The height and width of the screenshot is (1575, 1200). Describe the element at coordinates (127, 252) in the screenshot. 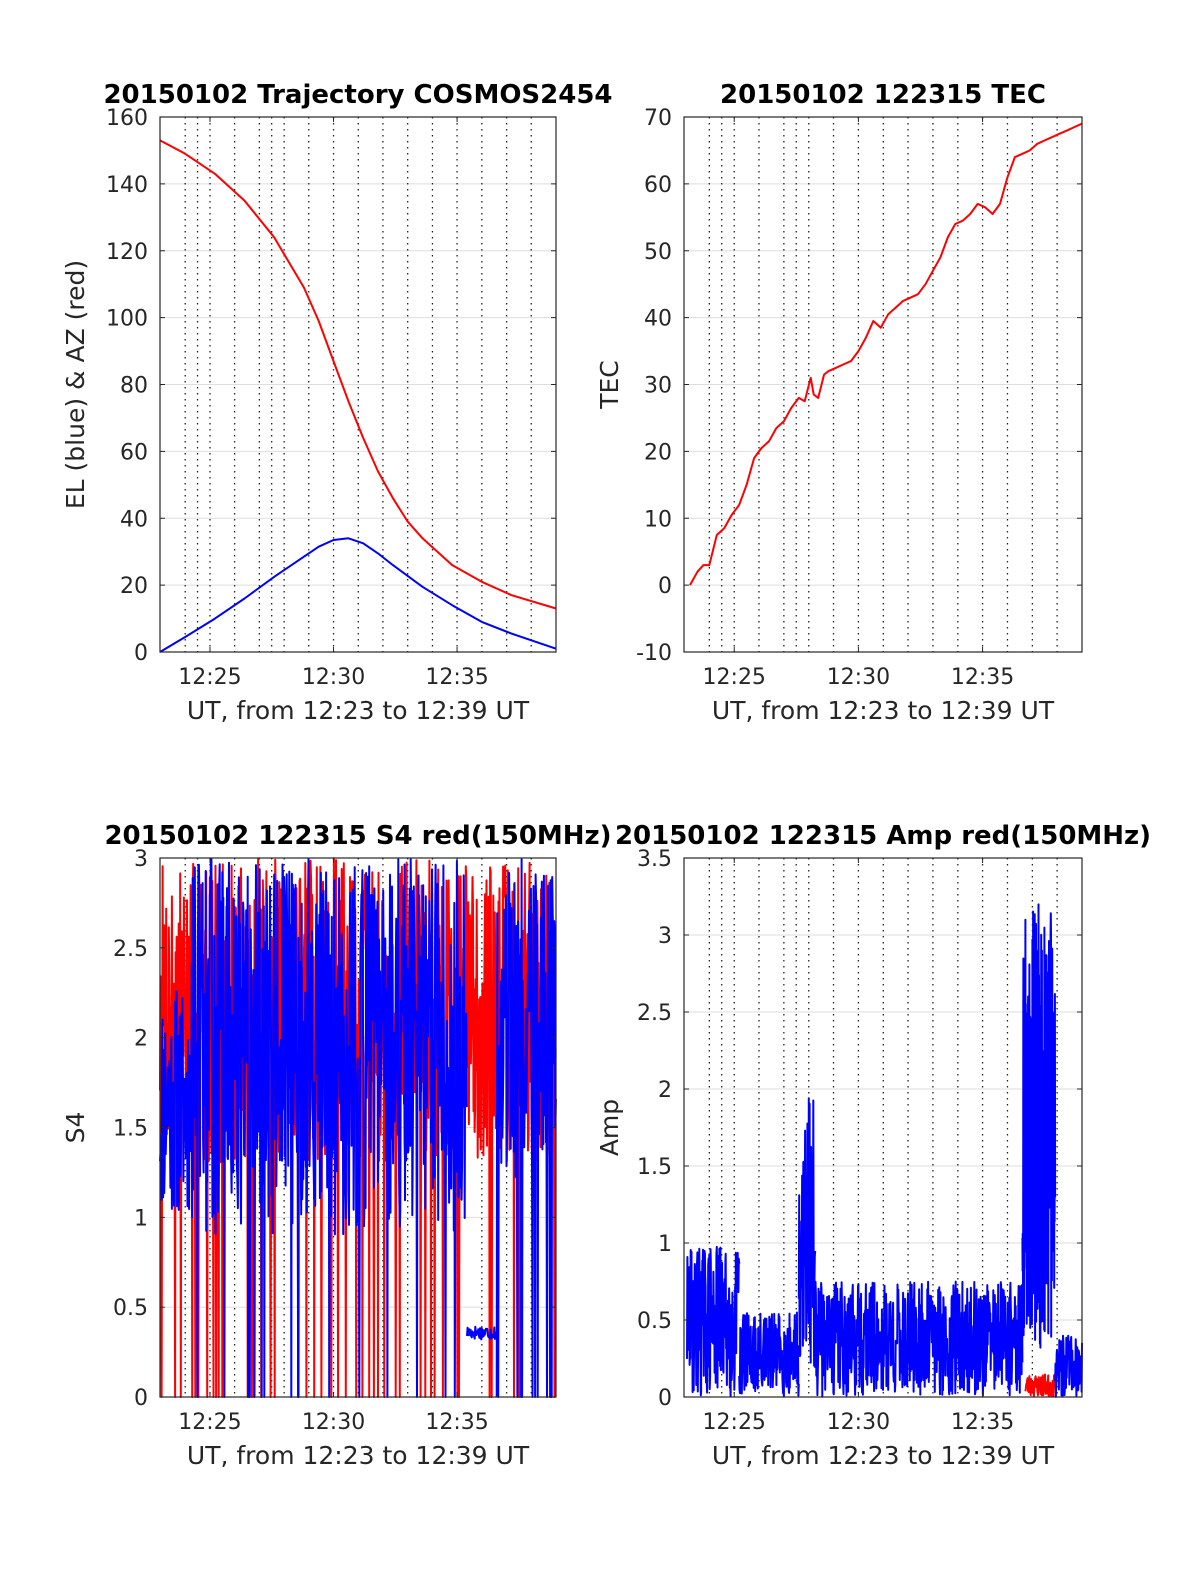

I see `y-tick-label: 120` at that location.